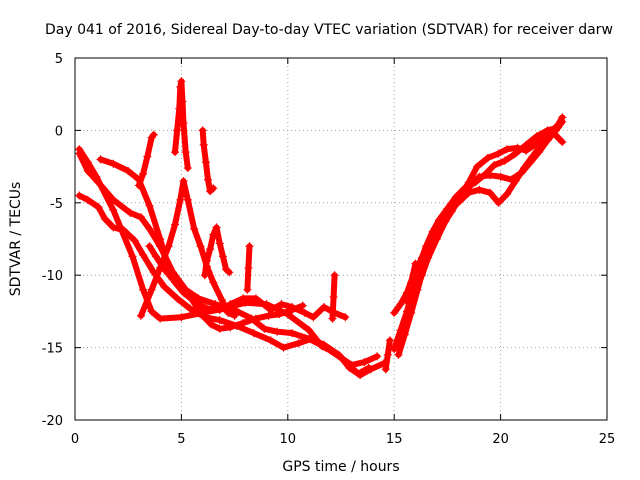  Describe the element at coordinates (56, 204) in the screenshot. I see `y-tick-label: -5` at that location.